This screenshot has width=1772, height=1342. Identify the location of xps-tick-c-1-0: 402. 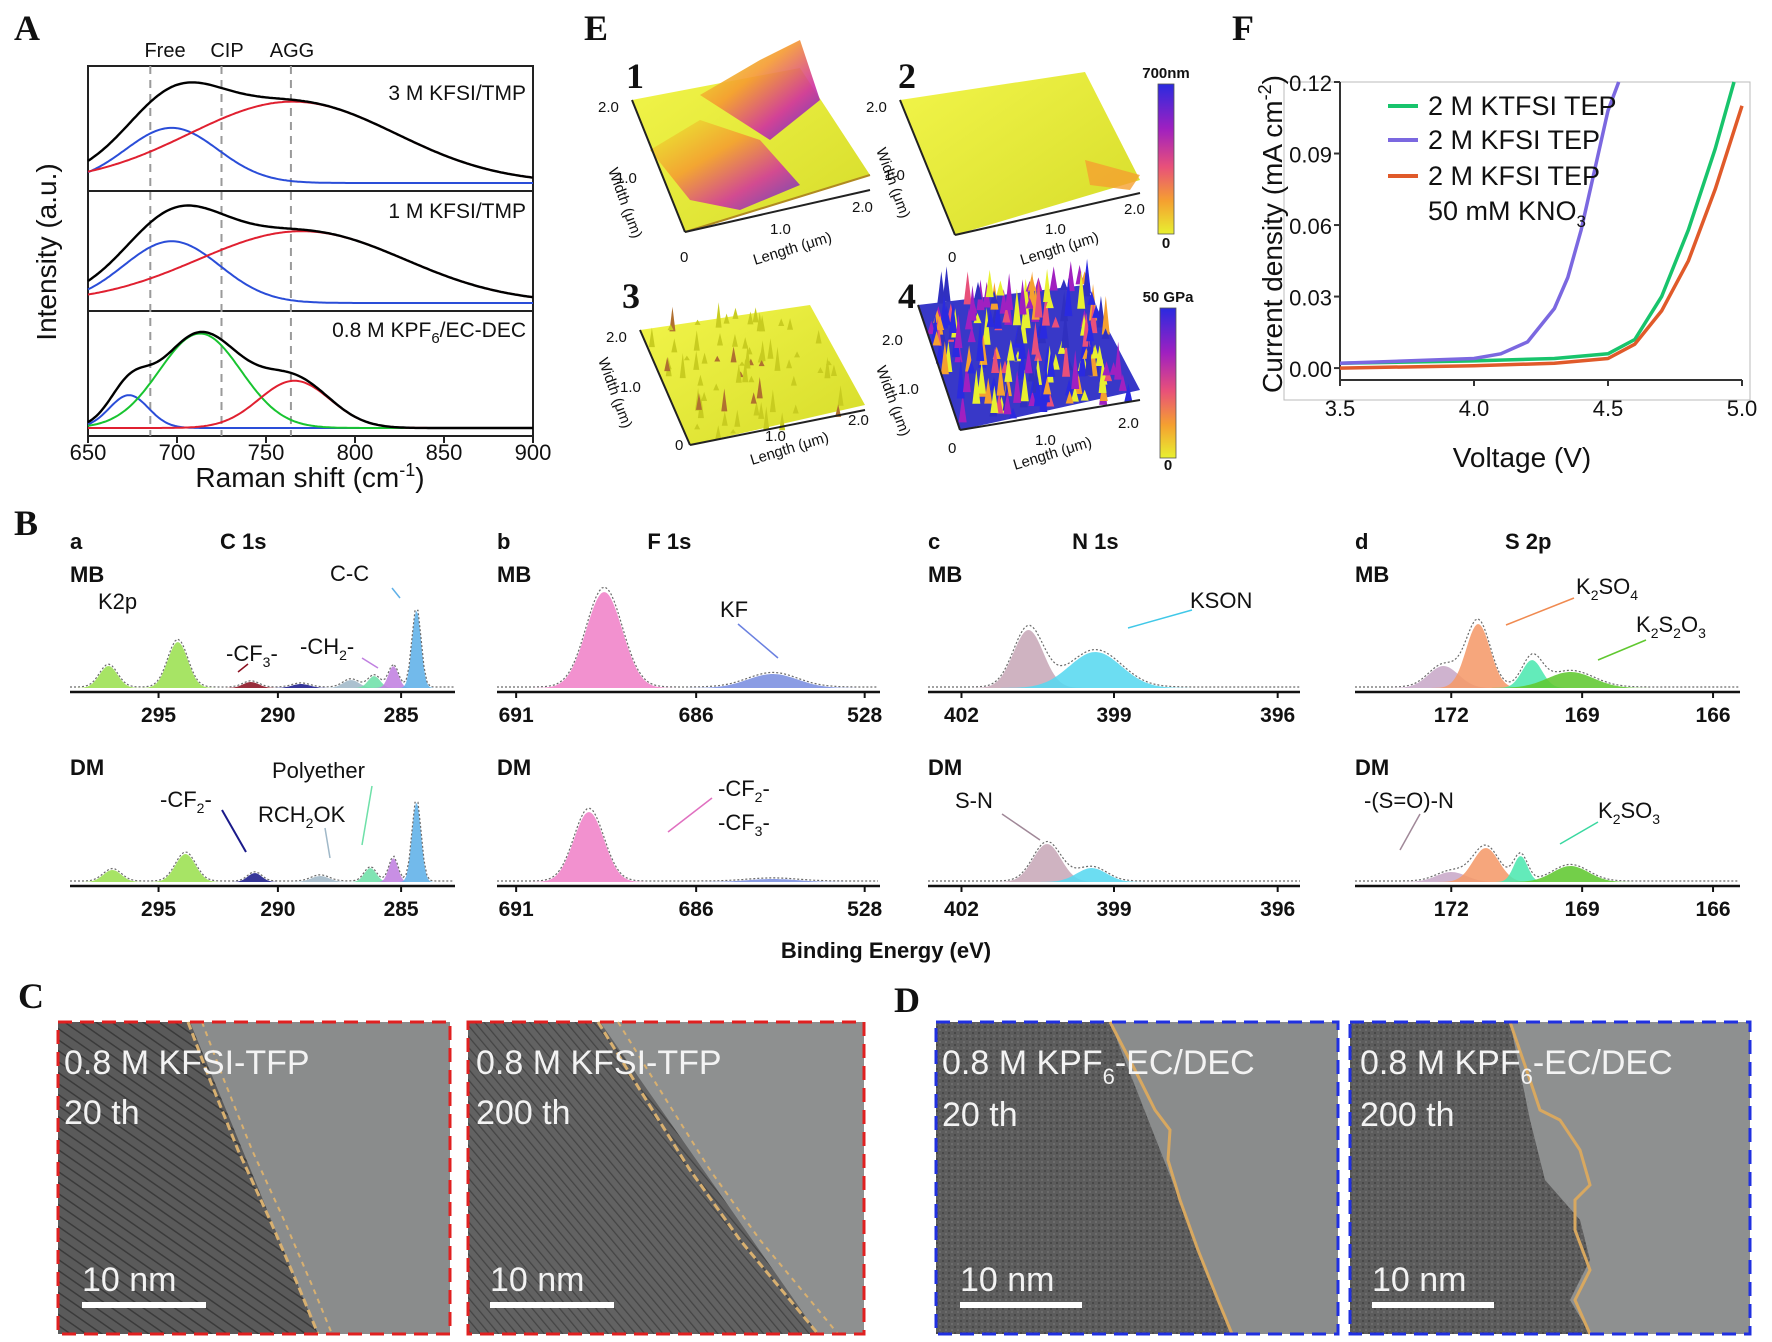
(961, 909).